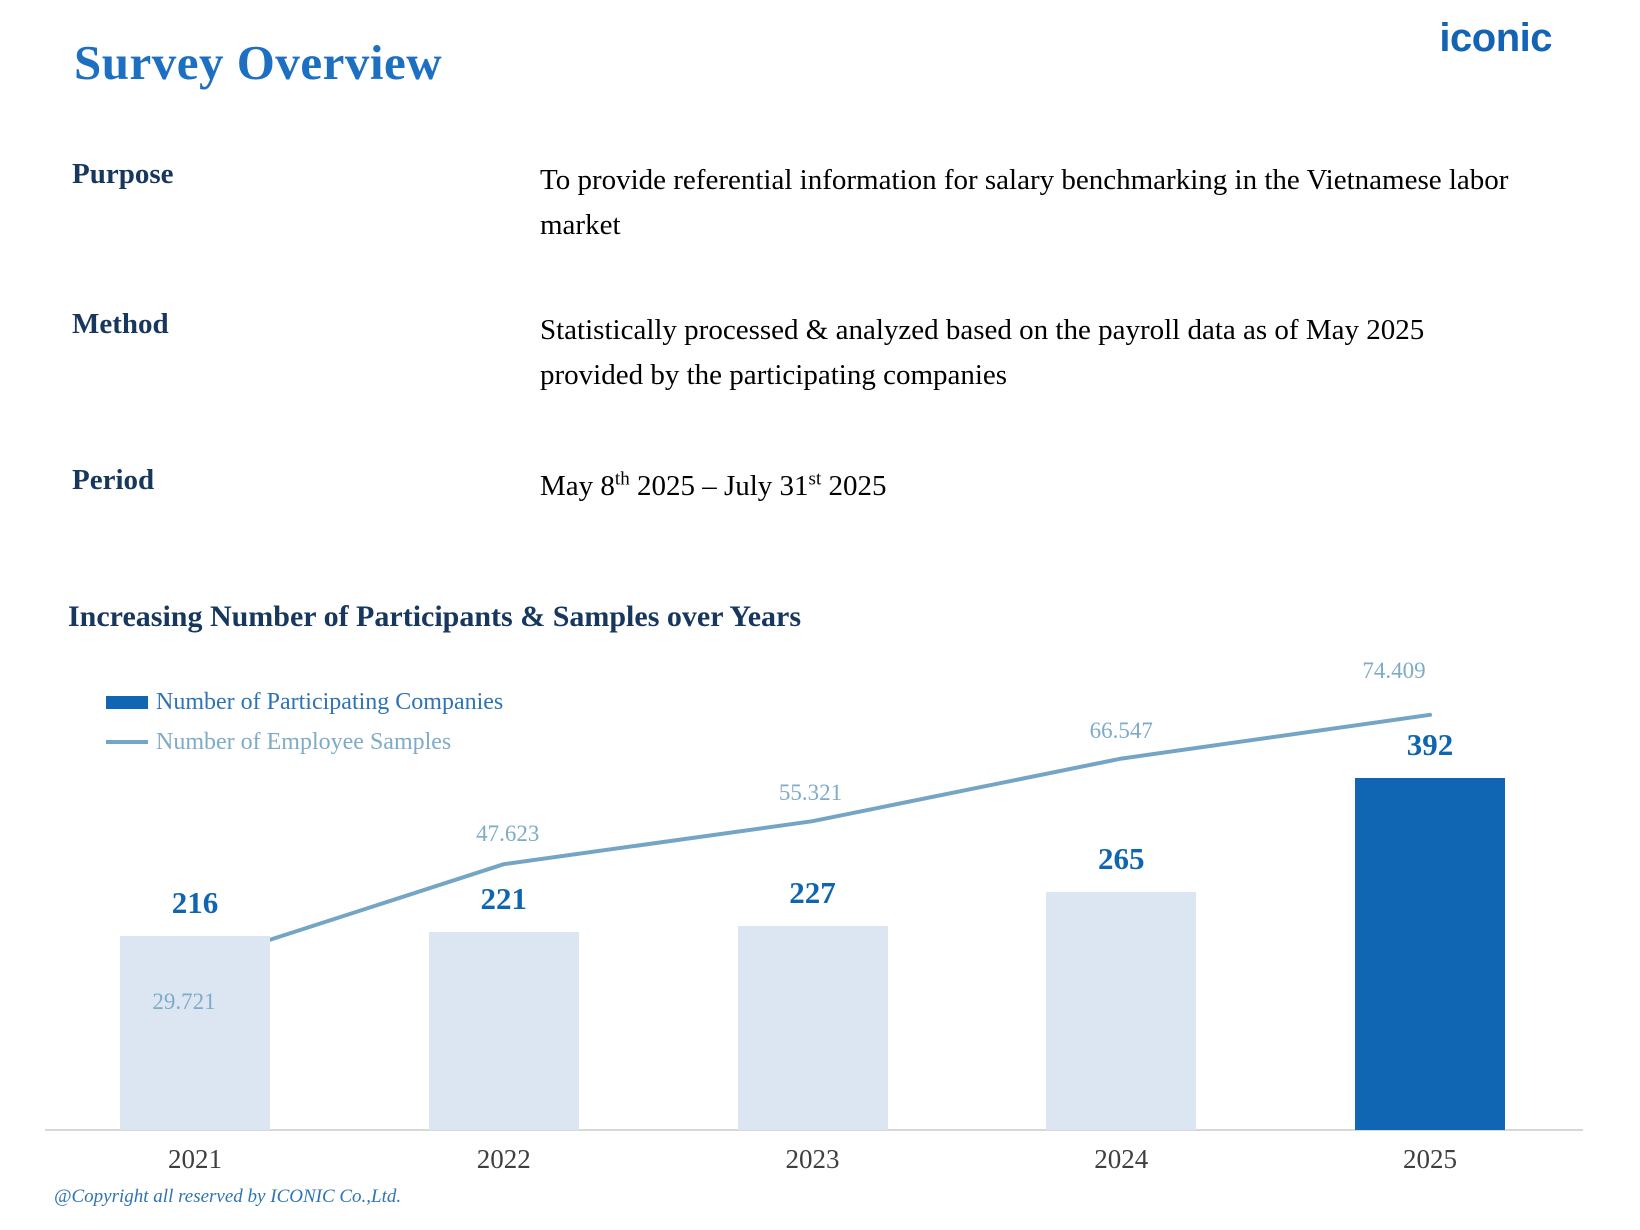 This screenshot has height=1230, width=1640. Describe the element at coordinates (1121, 1159) in the screenshot. I see `x-axis-label: 2024` at that location.